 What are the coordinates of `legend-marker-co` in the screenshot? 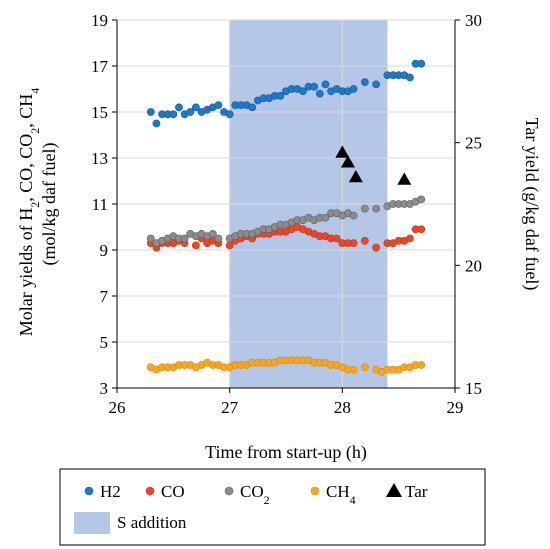 It's located at (150, 491).